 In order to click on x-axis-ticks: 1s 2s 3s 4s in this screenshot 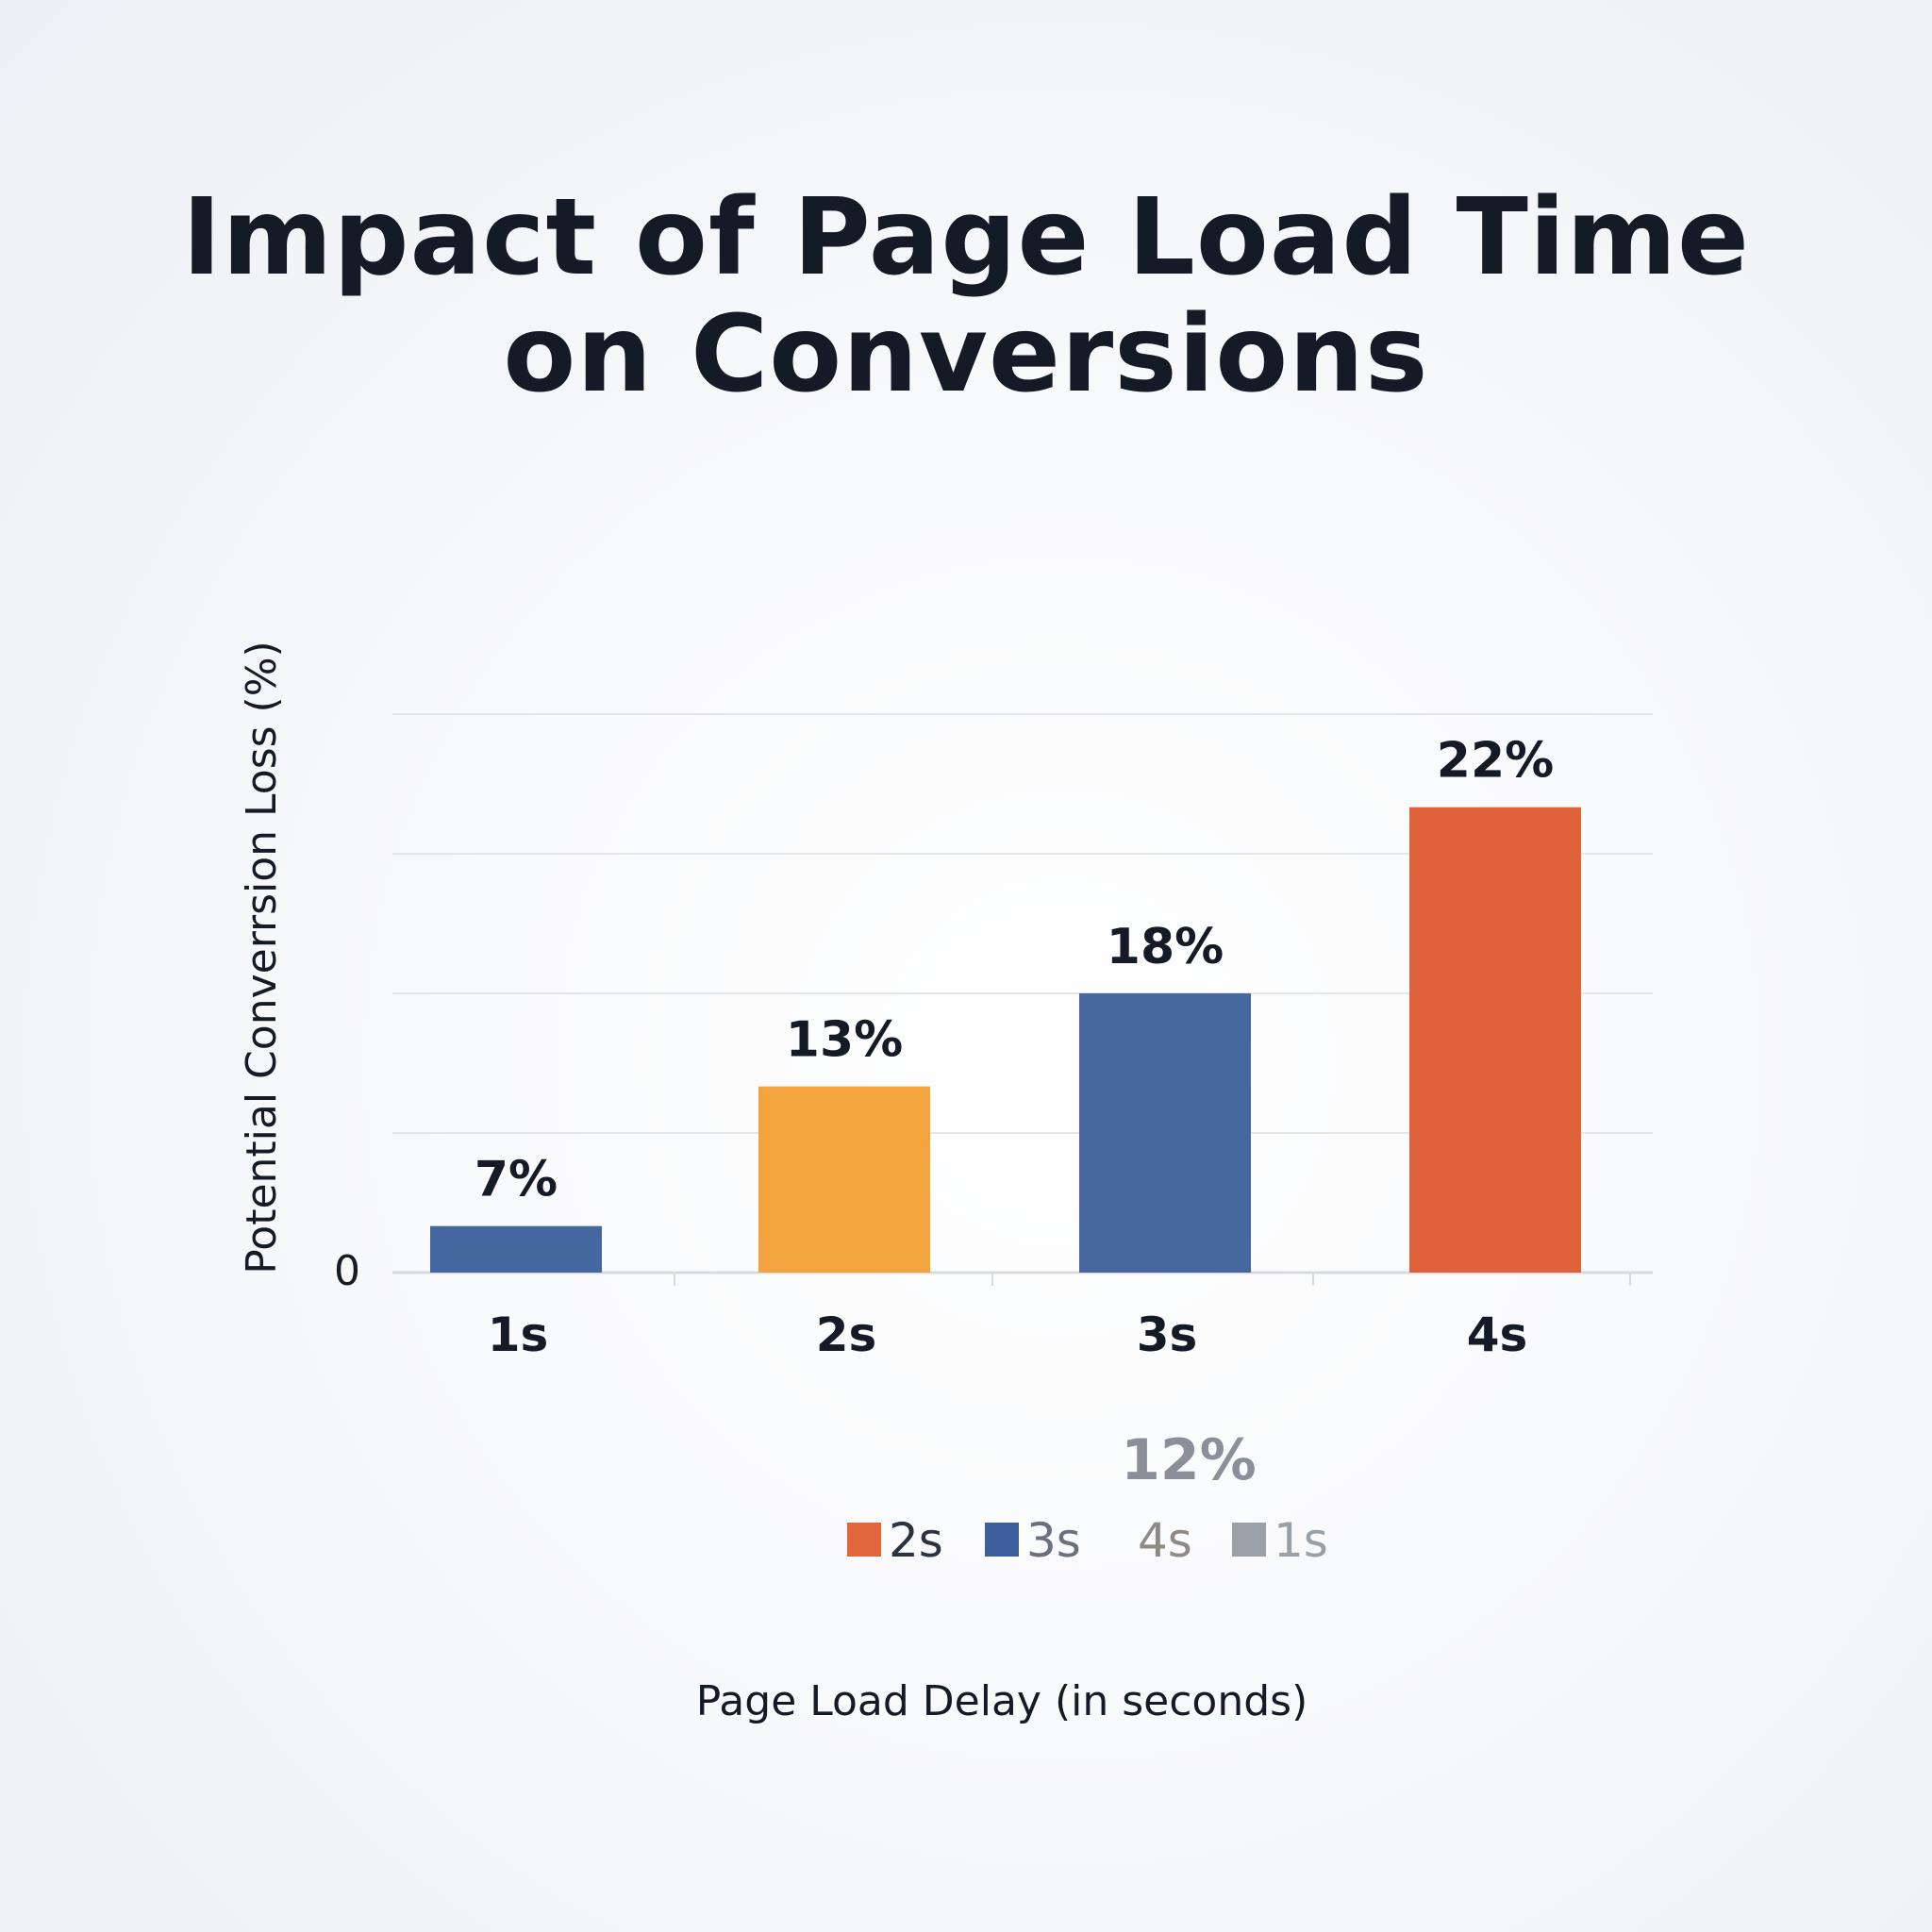, I will do `click(1059, 1317)`.